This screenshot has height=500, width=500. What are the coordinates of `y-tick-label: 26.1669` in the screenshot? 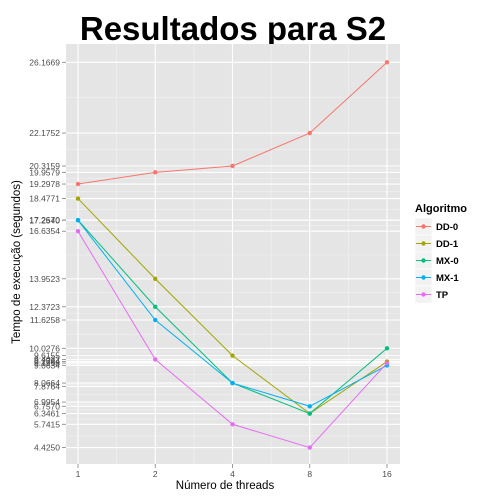 It's located at (44, 62).